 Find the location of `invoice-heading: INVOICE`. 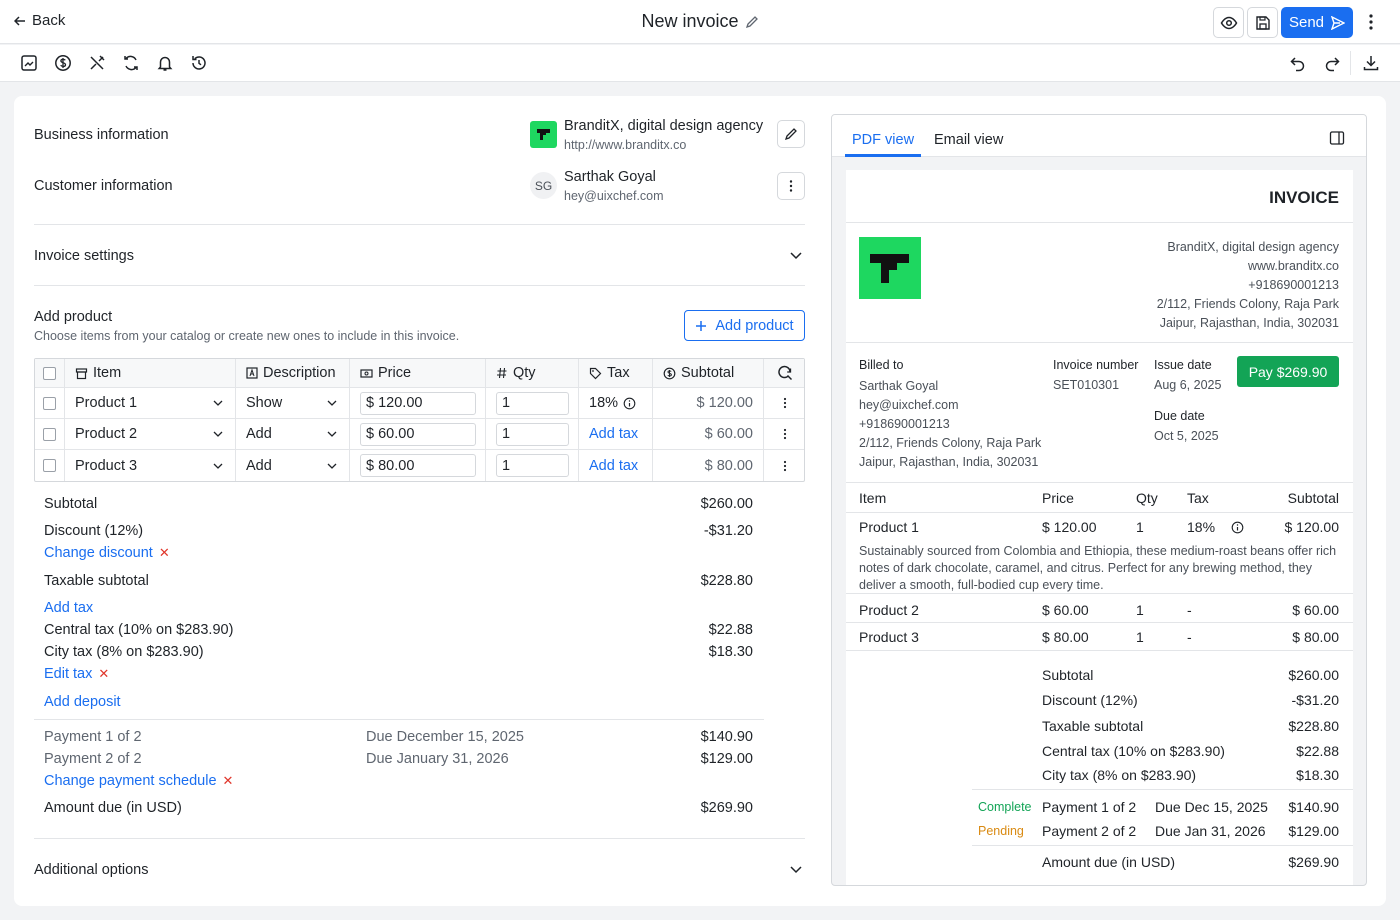

invoice-heading: INVOICE is located at coordinates (1304, 197).